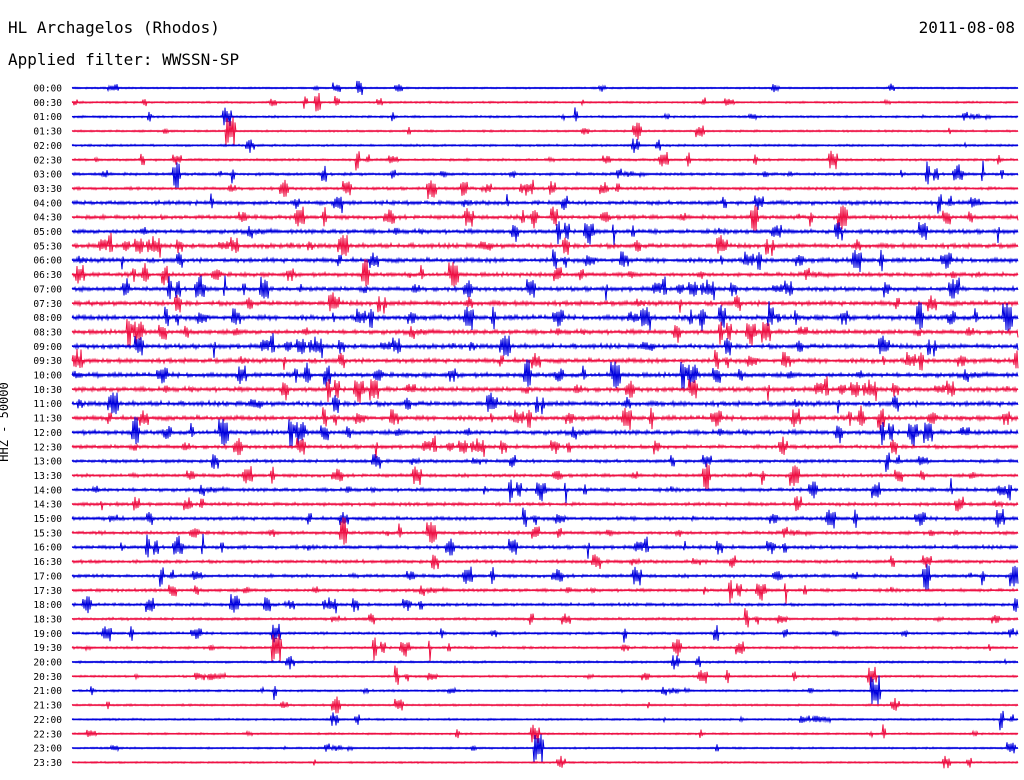 This screenshot has width=1024, height=780. What do you see at coordinates (47, 433) in the screenshot?
I see `time-label: 12:00` at bounding box center [47, 433].